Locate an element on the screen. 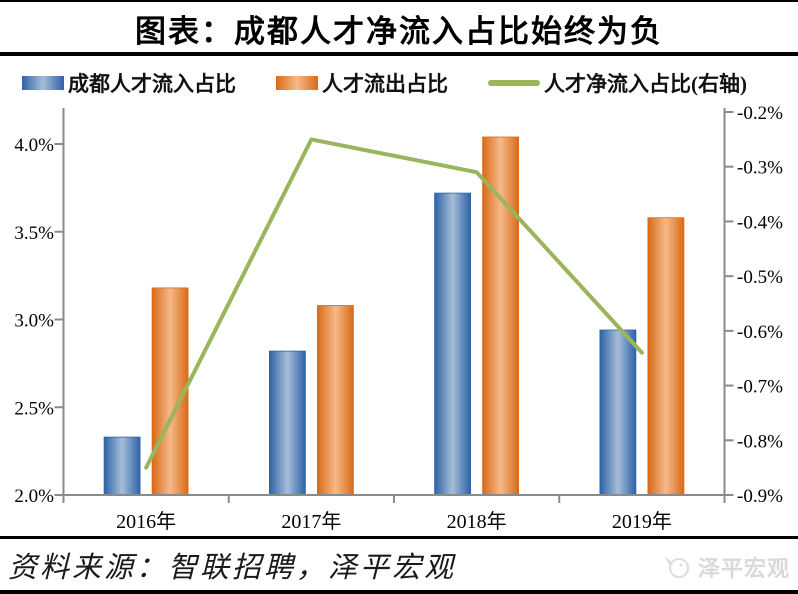 This screenshot has height=594, width=798. watermark-text: 泽平宏观 is located at coordinates (743, 568).